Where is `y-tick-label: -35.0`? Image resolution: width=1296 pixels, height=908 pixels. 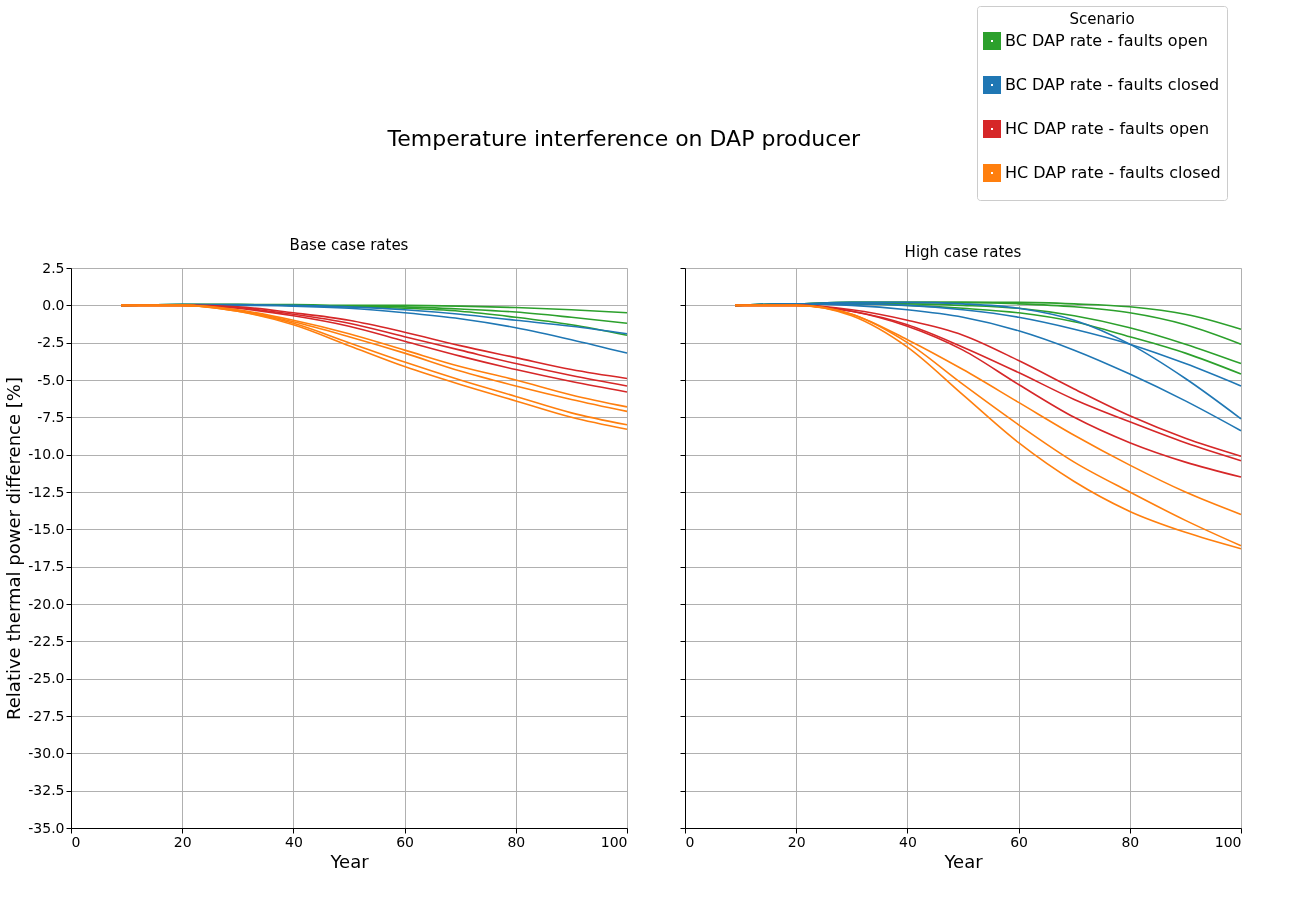
y-tick-label: -35.0 is located at coordinates (46, 827).